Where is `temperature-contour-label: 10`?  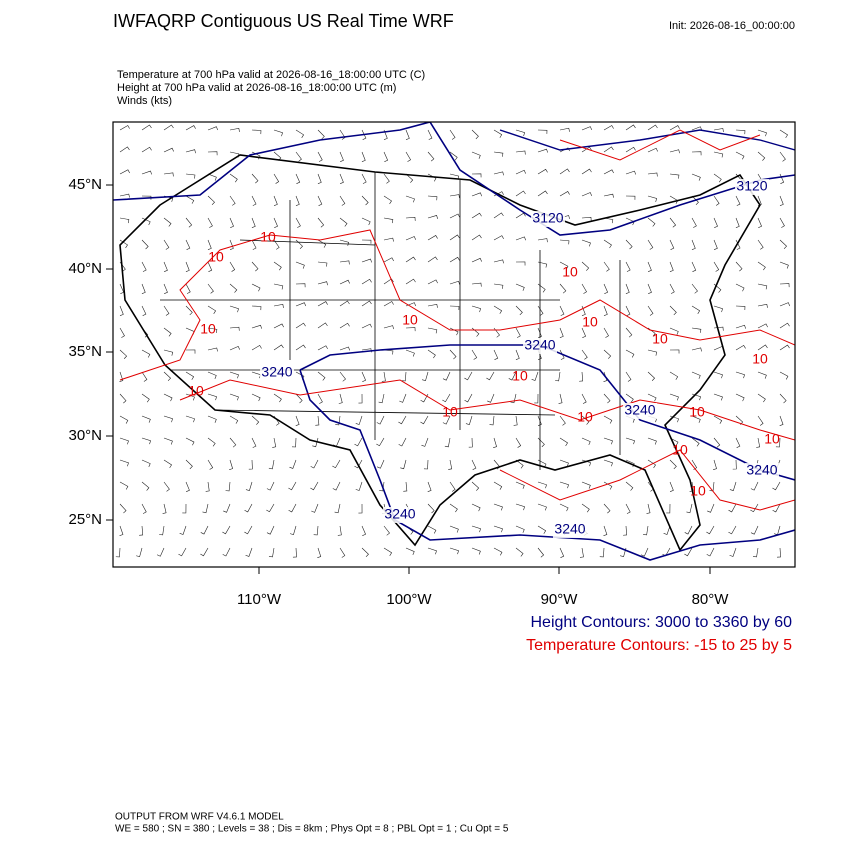
temperature-contour-label: 10 is located at coordinates (450, 412).